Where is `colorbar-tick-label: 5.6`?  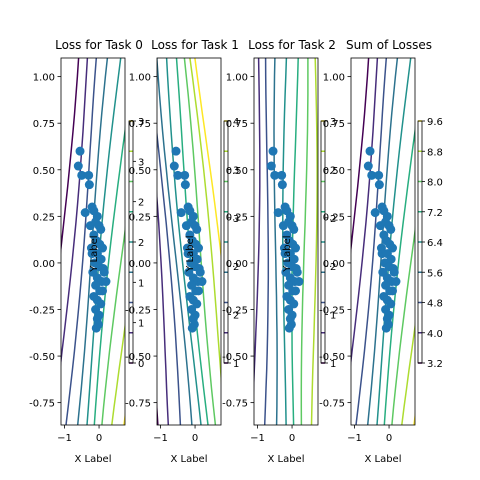 colorbar-tick-label: 5.6 is located at coordinates (435, 273).